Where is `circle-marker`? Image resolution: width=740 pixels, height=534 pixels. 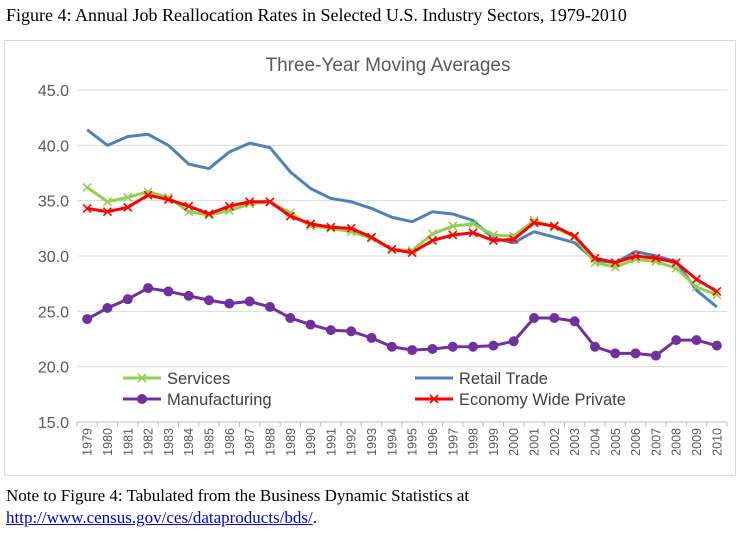 circle-marker is located at coordinates (142, 399).